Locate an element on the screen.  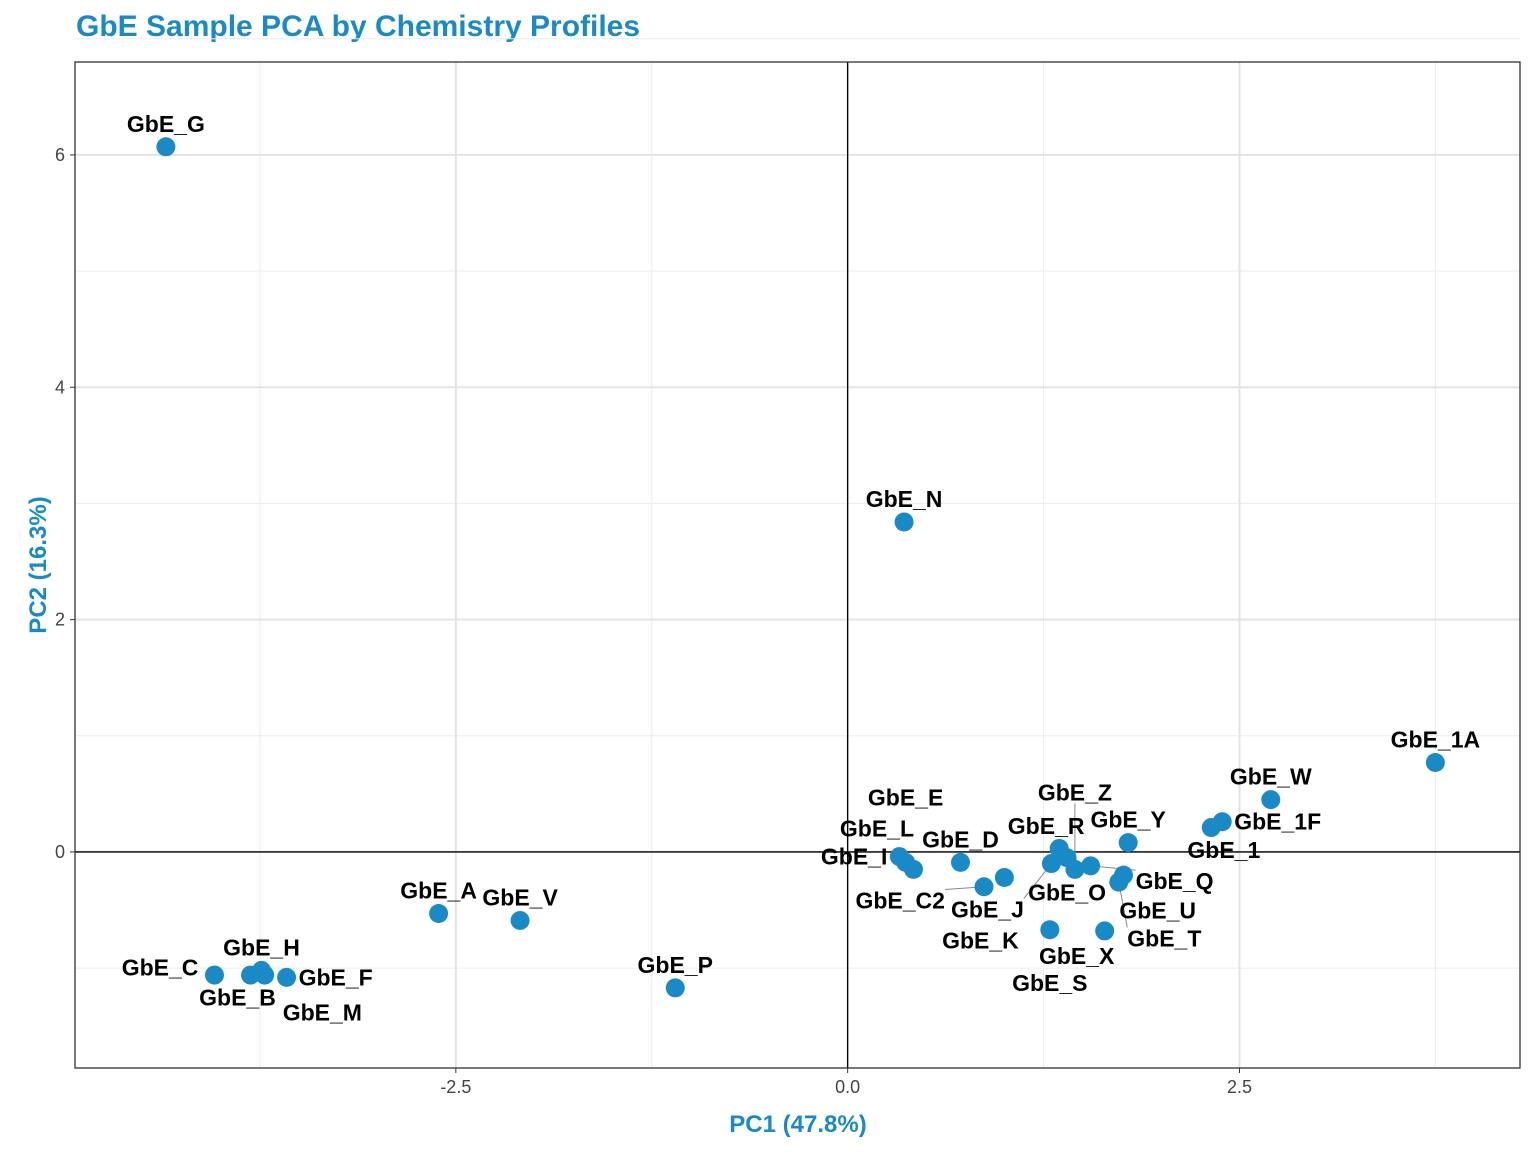
point-label: GbE_N is located at coordinates (904, 499).